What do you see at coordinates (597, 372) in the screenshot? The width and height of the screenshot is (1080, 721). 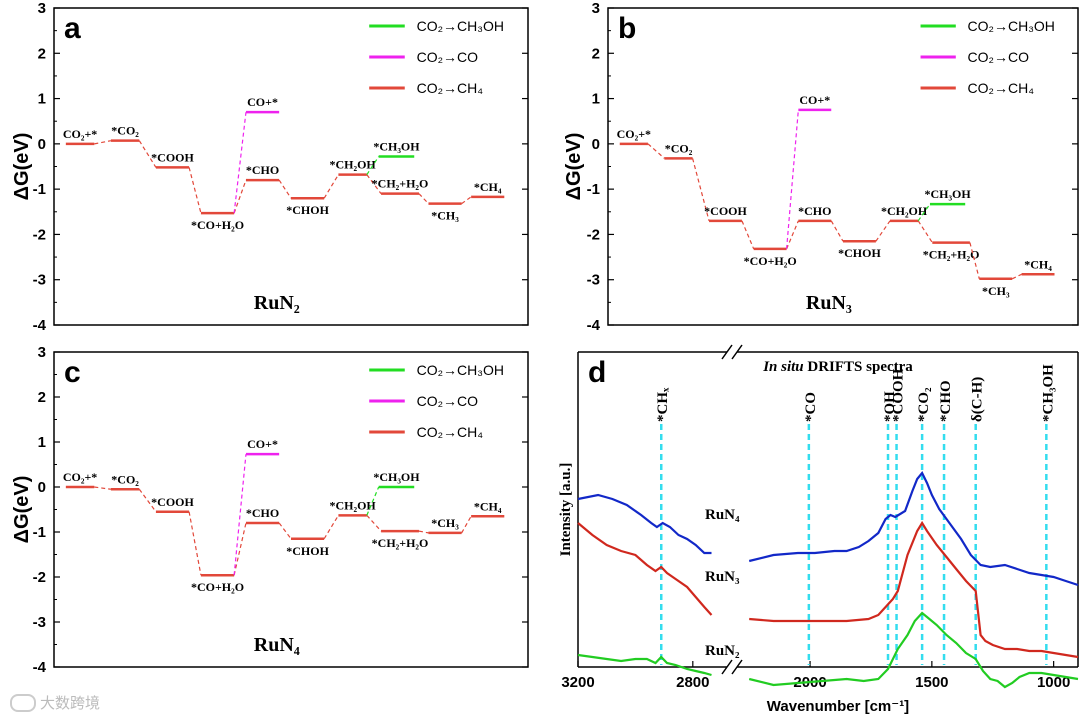 I see `panel-letter: d` at bounding box center [597, 372].